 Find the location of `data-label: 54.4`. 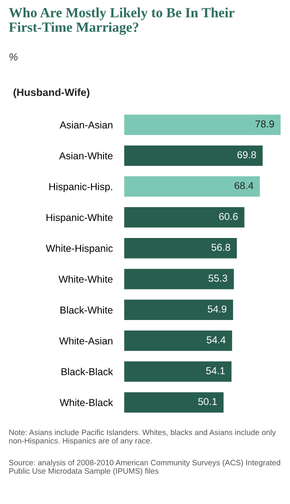

data-label: 54.4 is located at coordinates (216, 340).